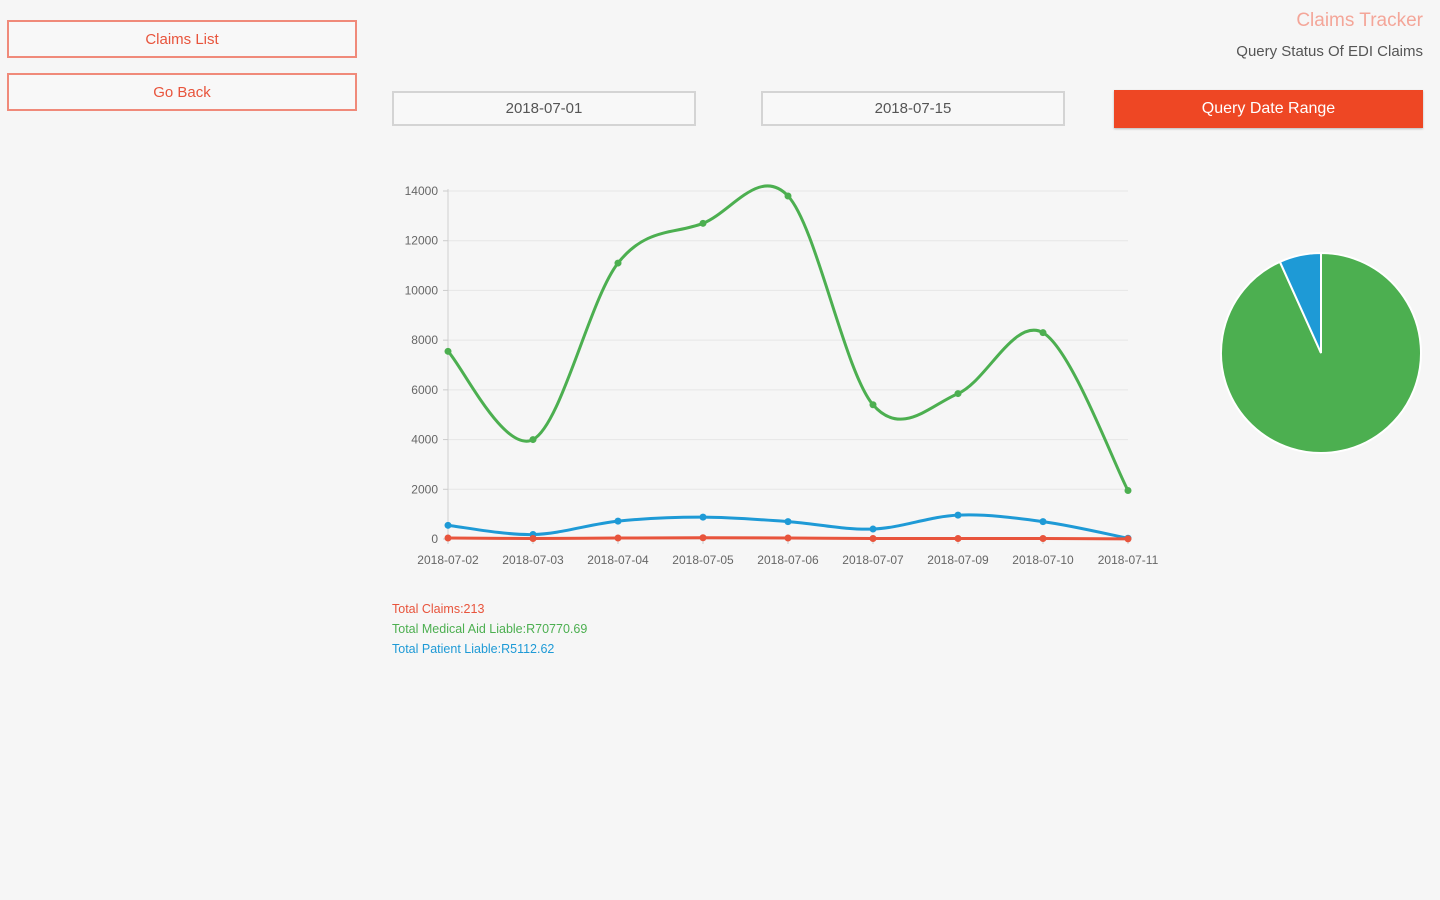 This screenshot has width=1440, height=900. I want to click on x-tick-label-0: 2018-07-02, so click(448, 560).